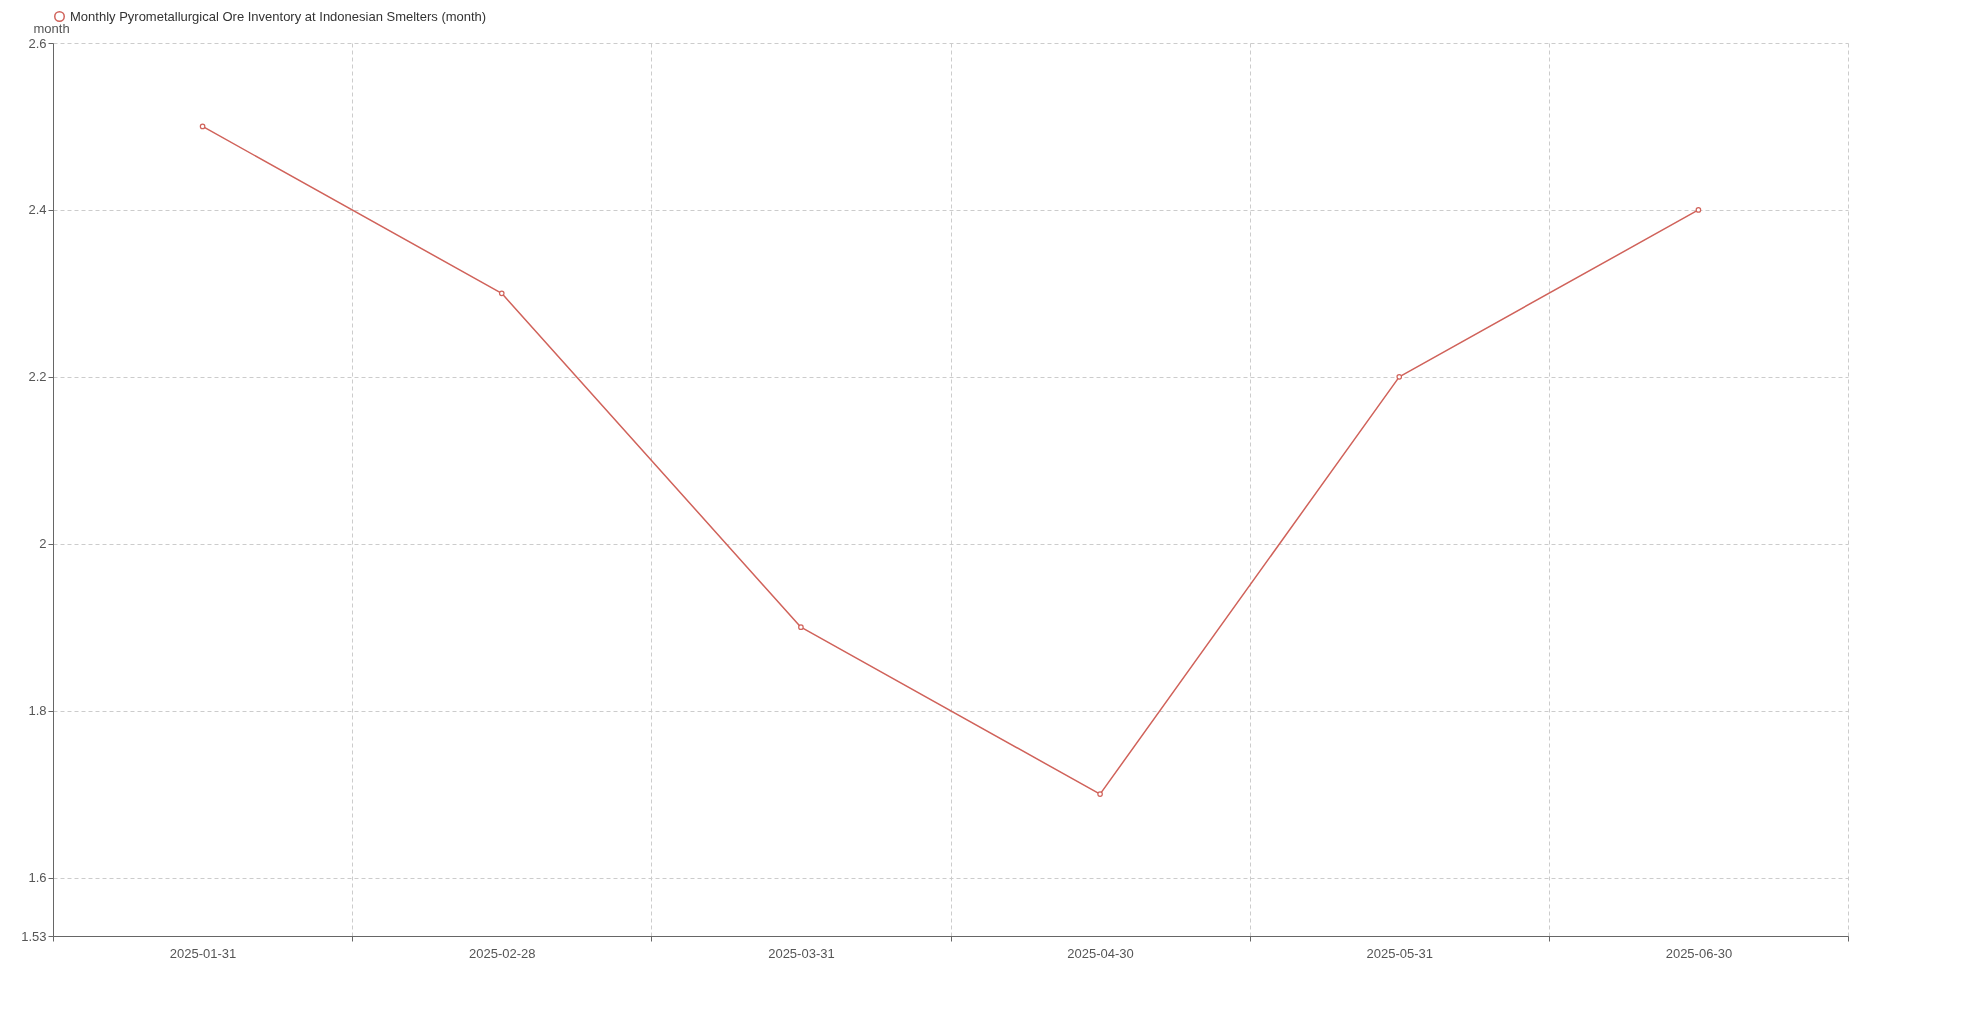 The width and height of the screenshot is (1962, 1026). I want to click on x-tick-label: 2025-01-31, so click(203, 953).